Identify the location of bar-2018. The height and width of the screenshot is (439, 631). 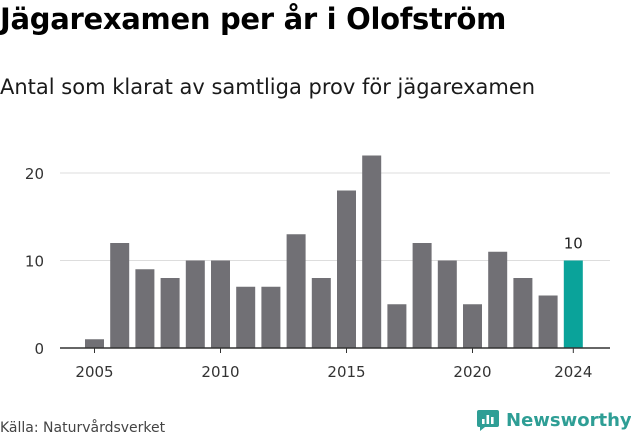
(422, 295).